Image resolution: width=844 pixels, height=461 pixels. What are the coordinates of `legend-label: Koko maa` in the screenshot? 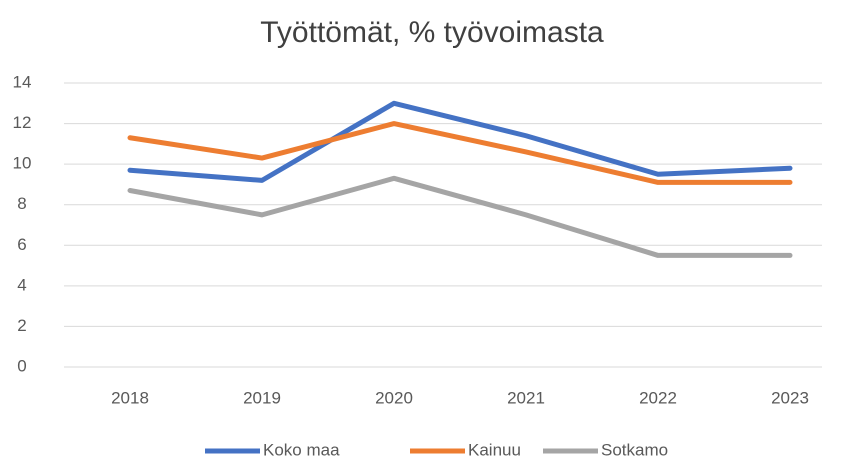 It's located at (301, 449).